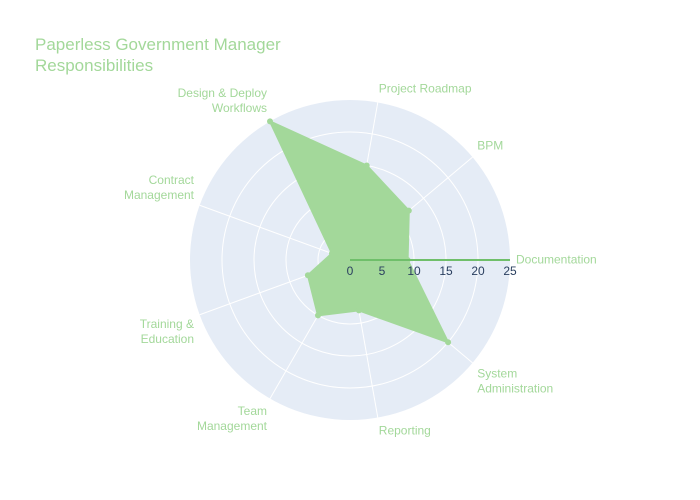 Image resolution: width=700 pixels, height=500 pixels. I want to click on category-label-8: System Administration, so click(515, 381).